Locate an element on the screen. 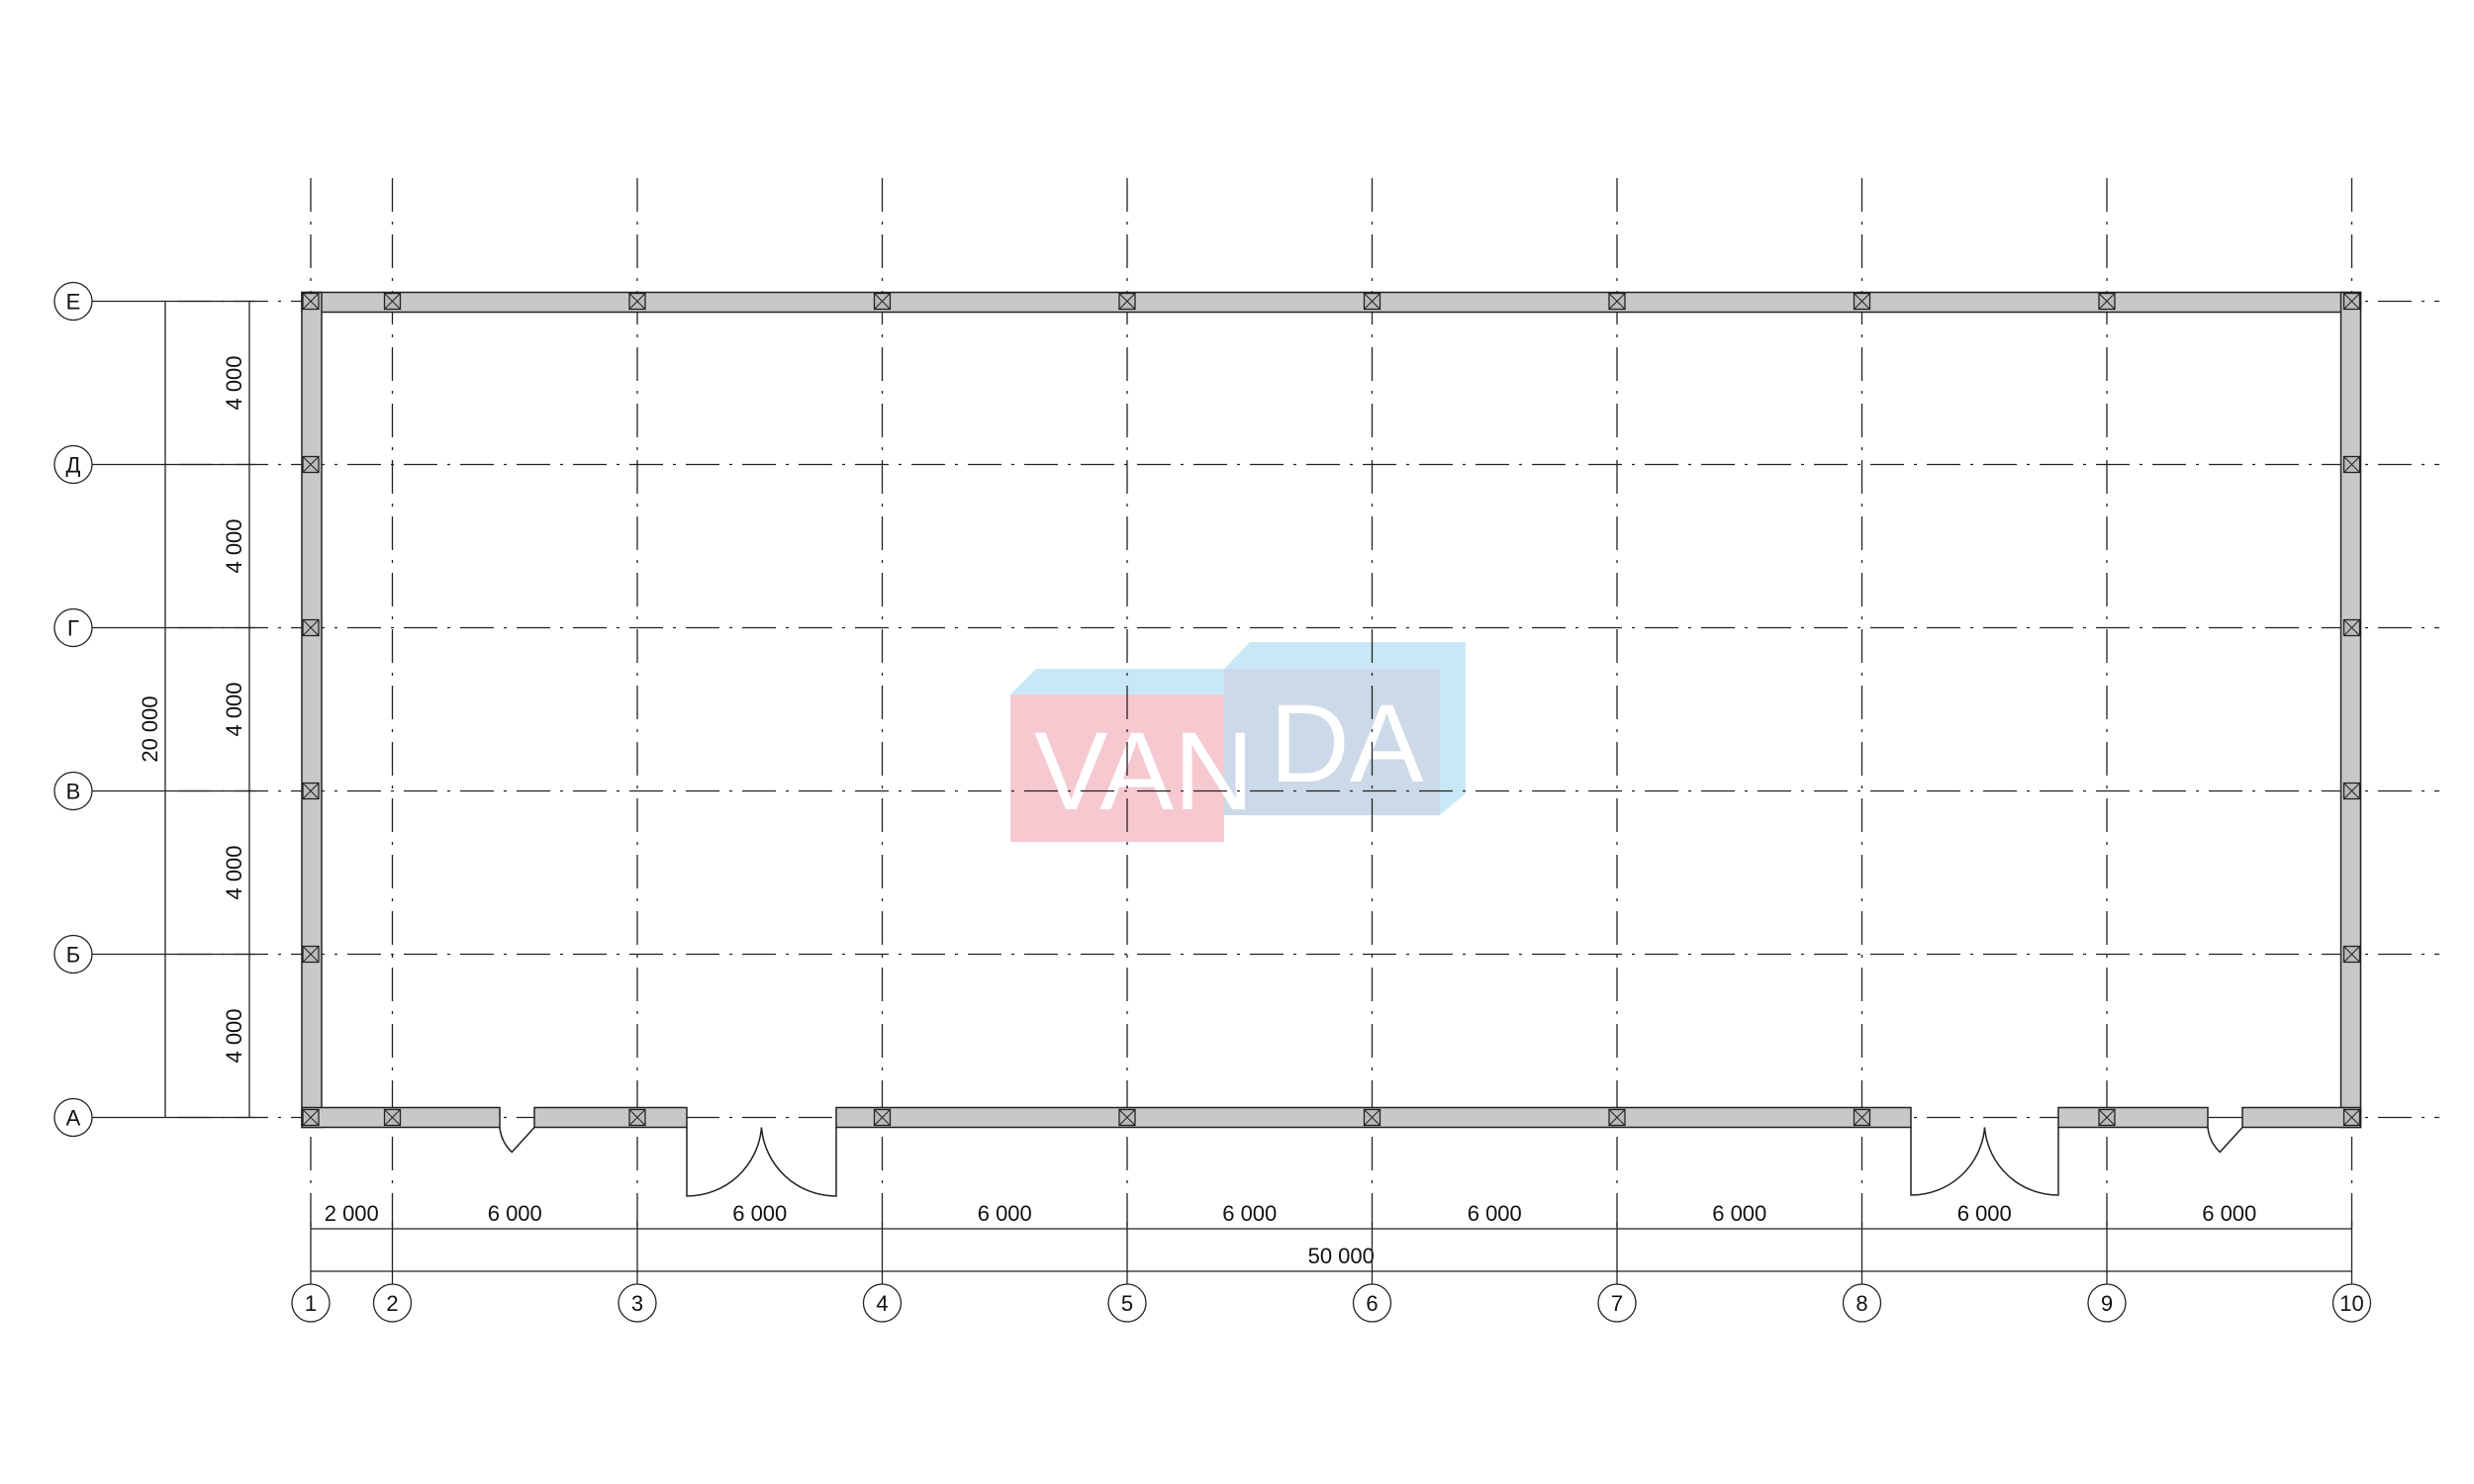 This screenshot has height=1484, width=2474. row-axis-label: Е is located at coordinates (73, 302).